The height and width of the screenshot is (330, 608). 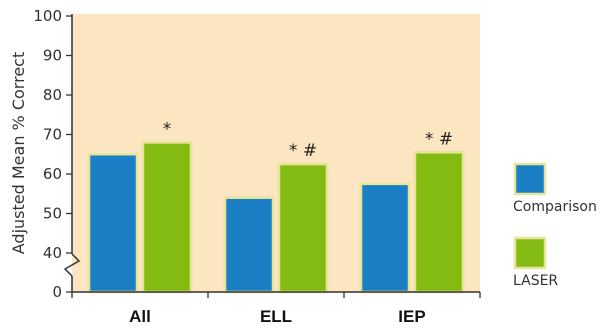 I want to click on bar-laser-all, so click(x=167, y=217).